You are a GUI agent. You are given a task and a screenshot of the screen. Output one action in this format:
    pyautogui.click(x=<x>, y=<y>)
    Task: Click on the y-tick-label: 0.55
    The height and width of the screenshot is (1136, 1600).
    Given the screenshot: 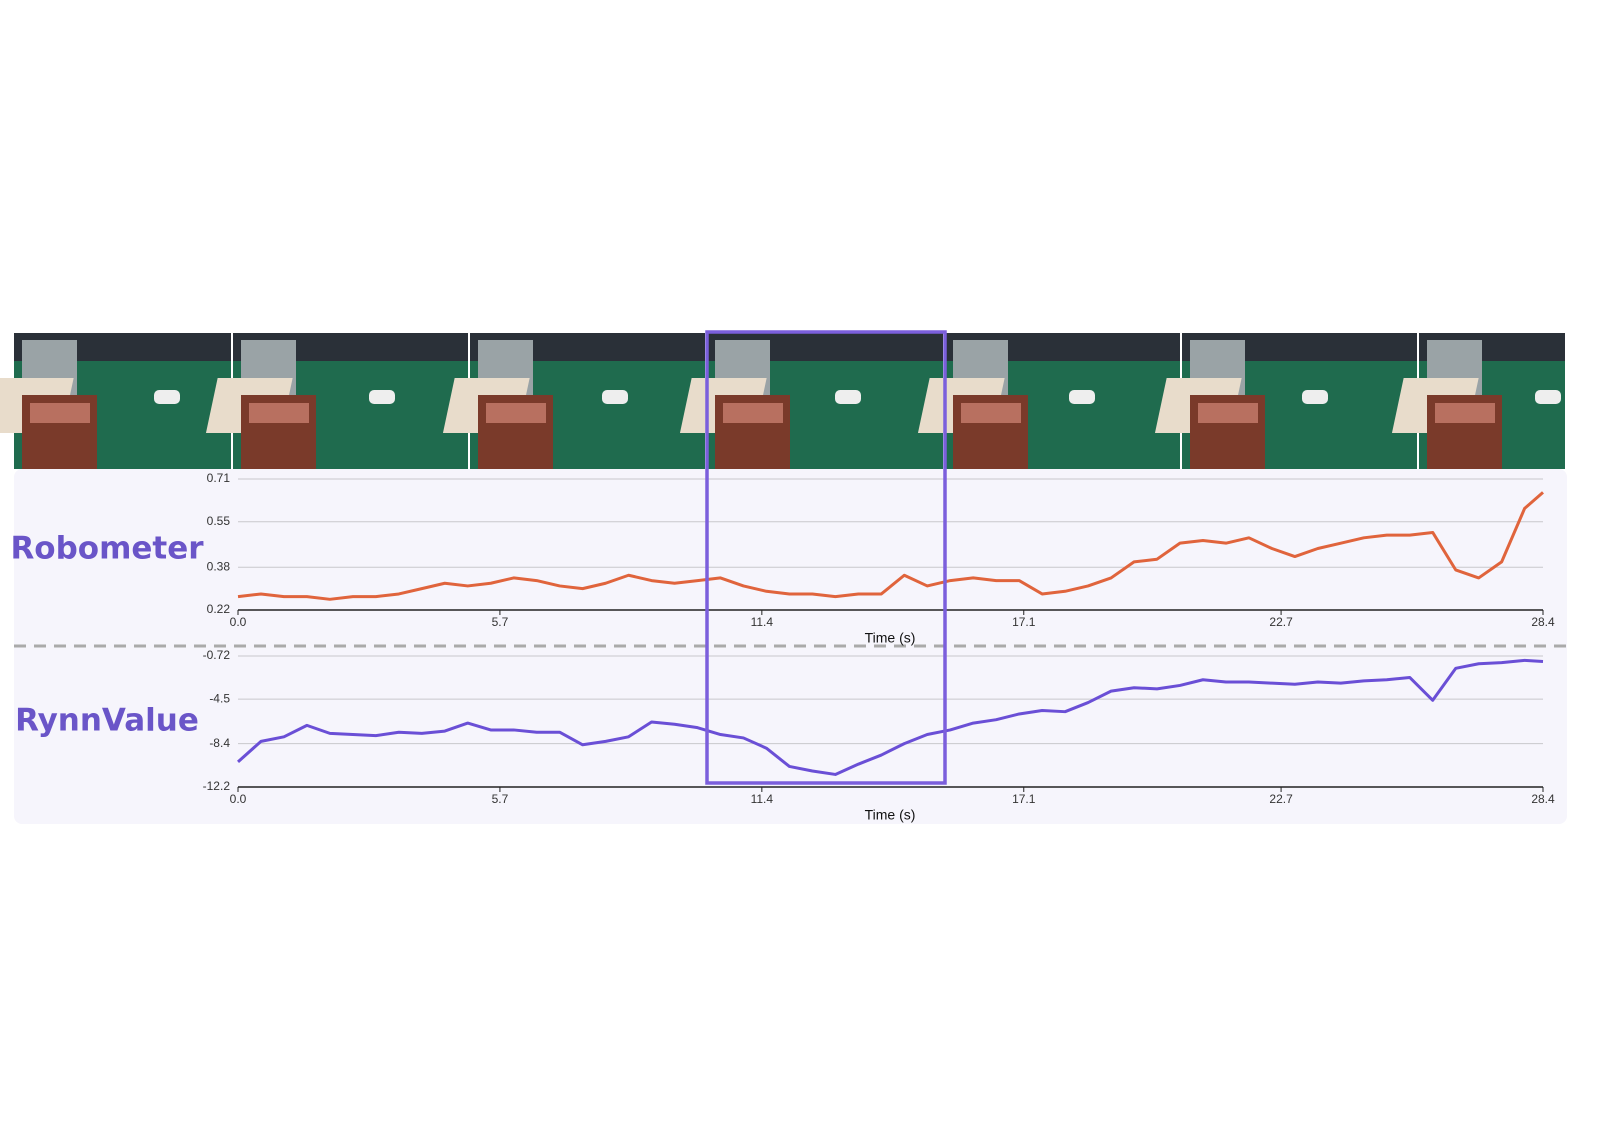 What is the action you would take?
    pyautogui.click(x=219, y=521)
    